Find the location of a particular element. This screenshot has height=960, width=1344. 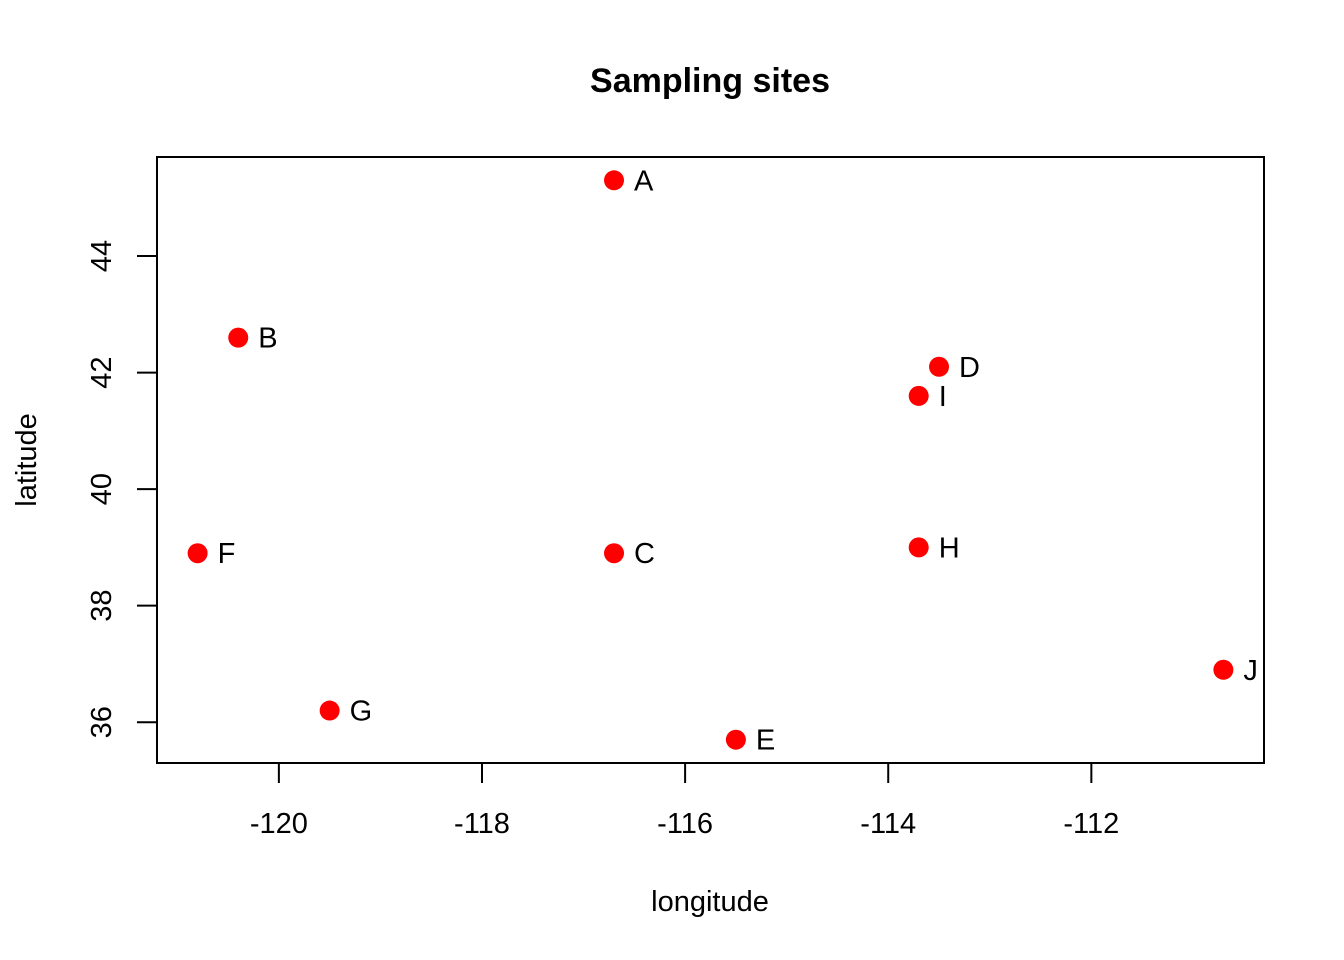

x-axis: -120 -118 -116 -114 -112 is located at coordinates (684, 801).